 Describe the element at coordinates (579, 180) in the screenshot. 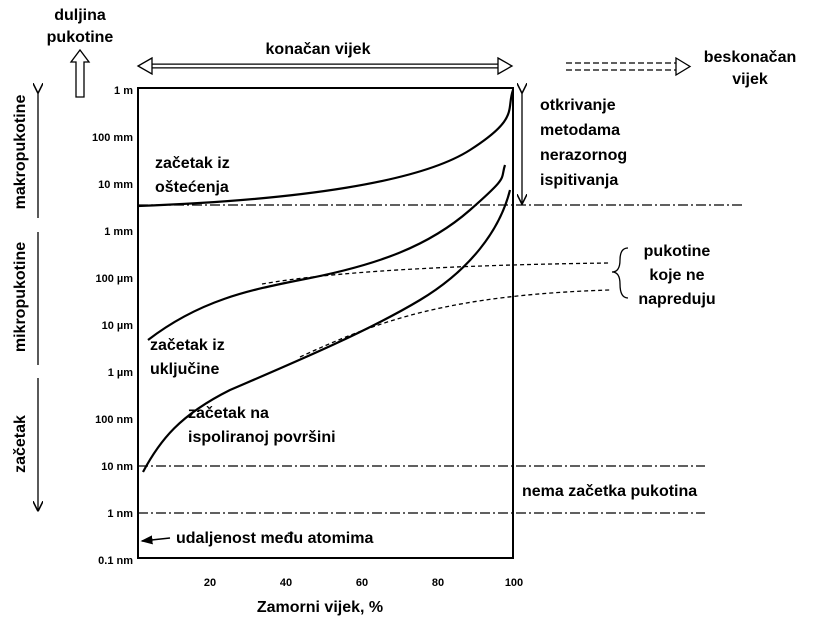

I see `ndt-label: ispitivanja` at that location.